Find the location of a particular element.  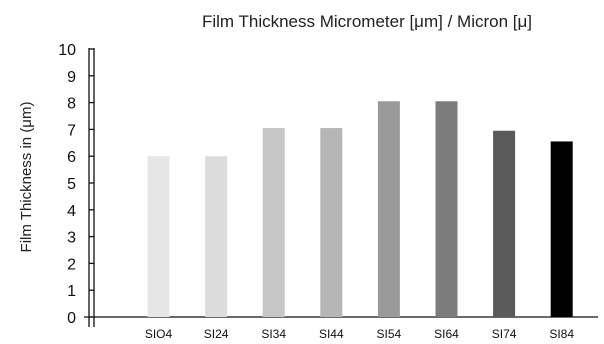

y-axis: 0 1 2 3 4 5 6 7 8 9 10 is located at coordinates (76, 184).